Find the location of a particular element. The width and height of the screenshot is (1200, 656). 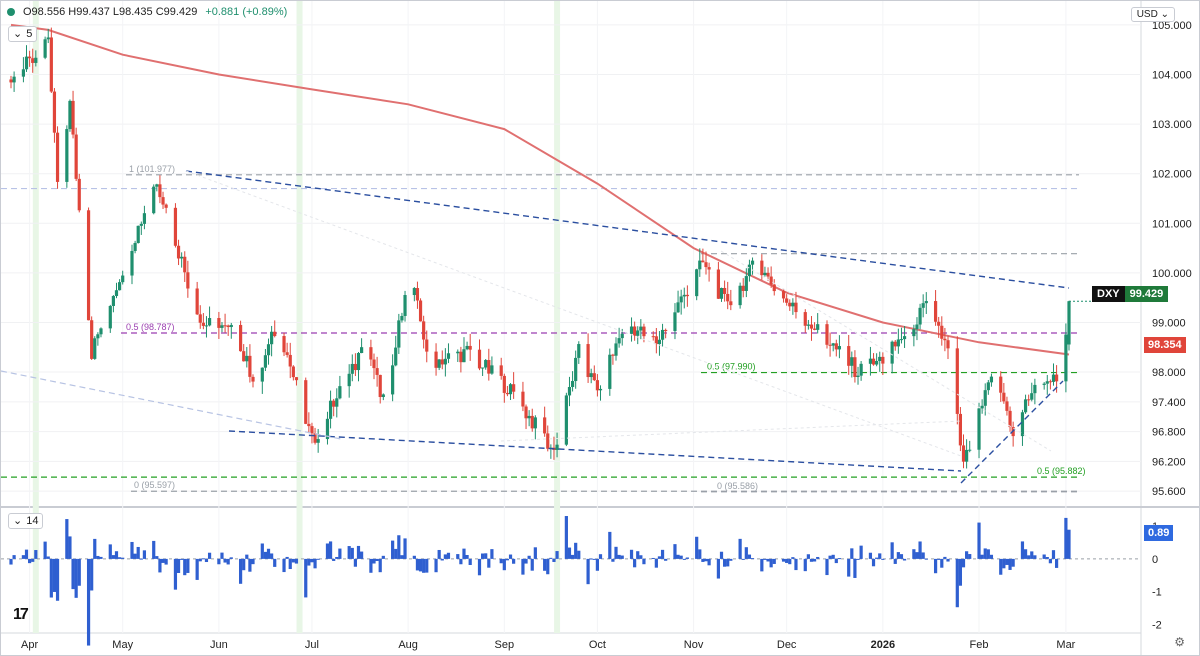

indicator-pane-toggle: ⌄ 14 is located at coordinates (26, 521).